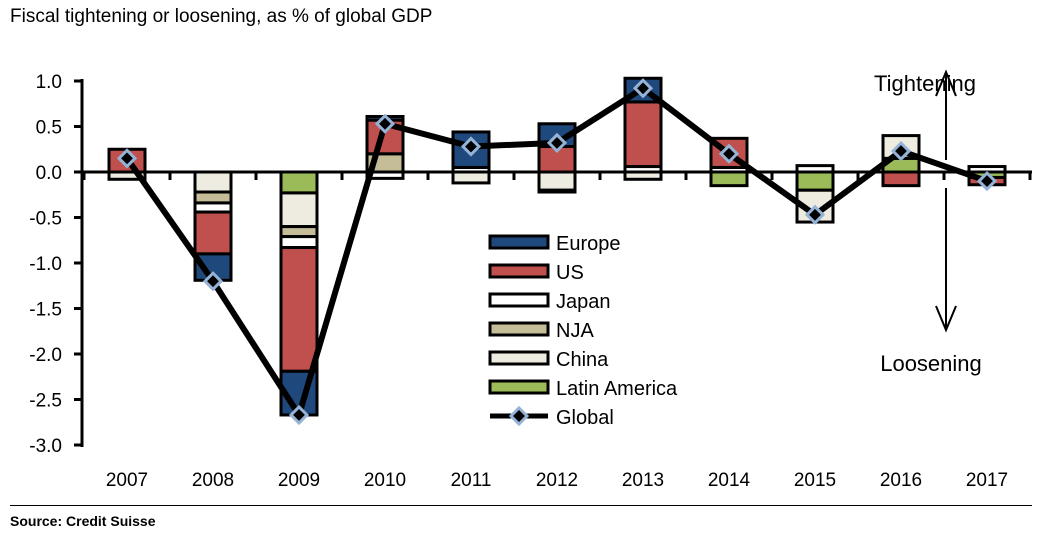 The width and height of the screenshot is (1062, 546). I want to click on legend-swatch-nja, so click(519, 329).